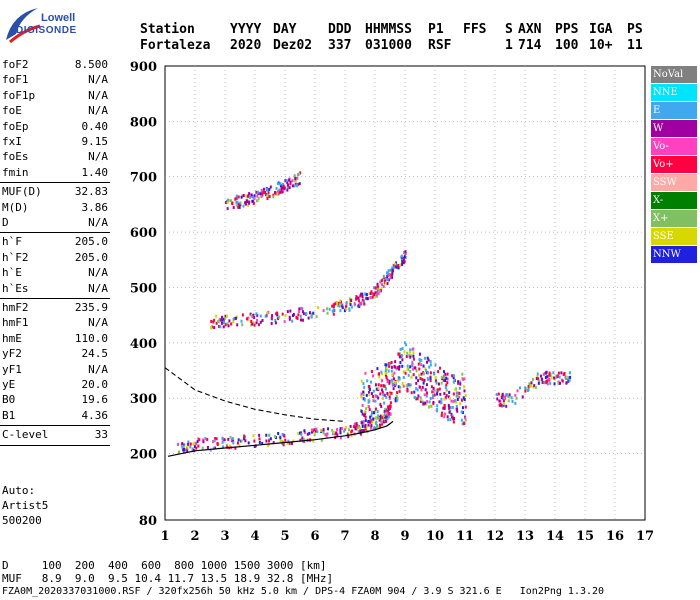 The image size is (700, 600). Describe the element at coordinates (55, 143) in the screenshot. I see `param-row: fxI 9.15` at that location.